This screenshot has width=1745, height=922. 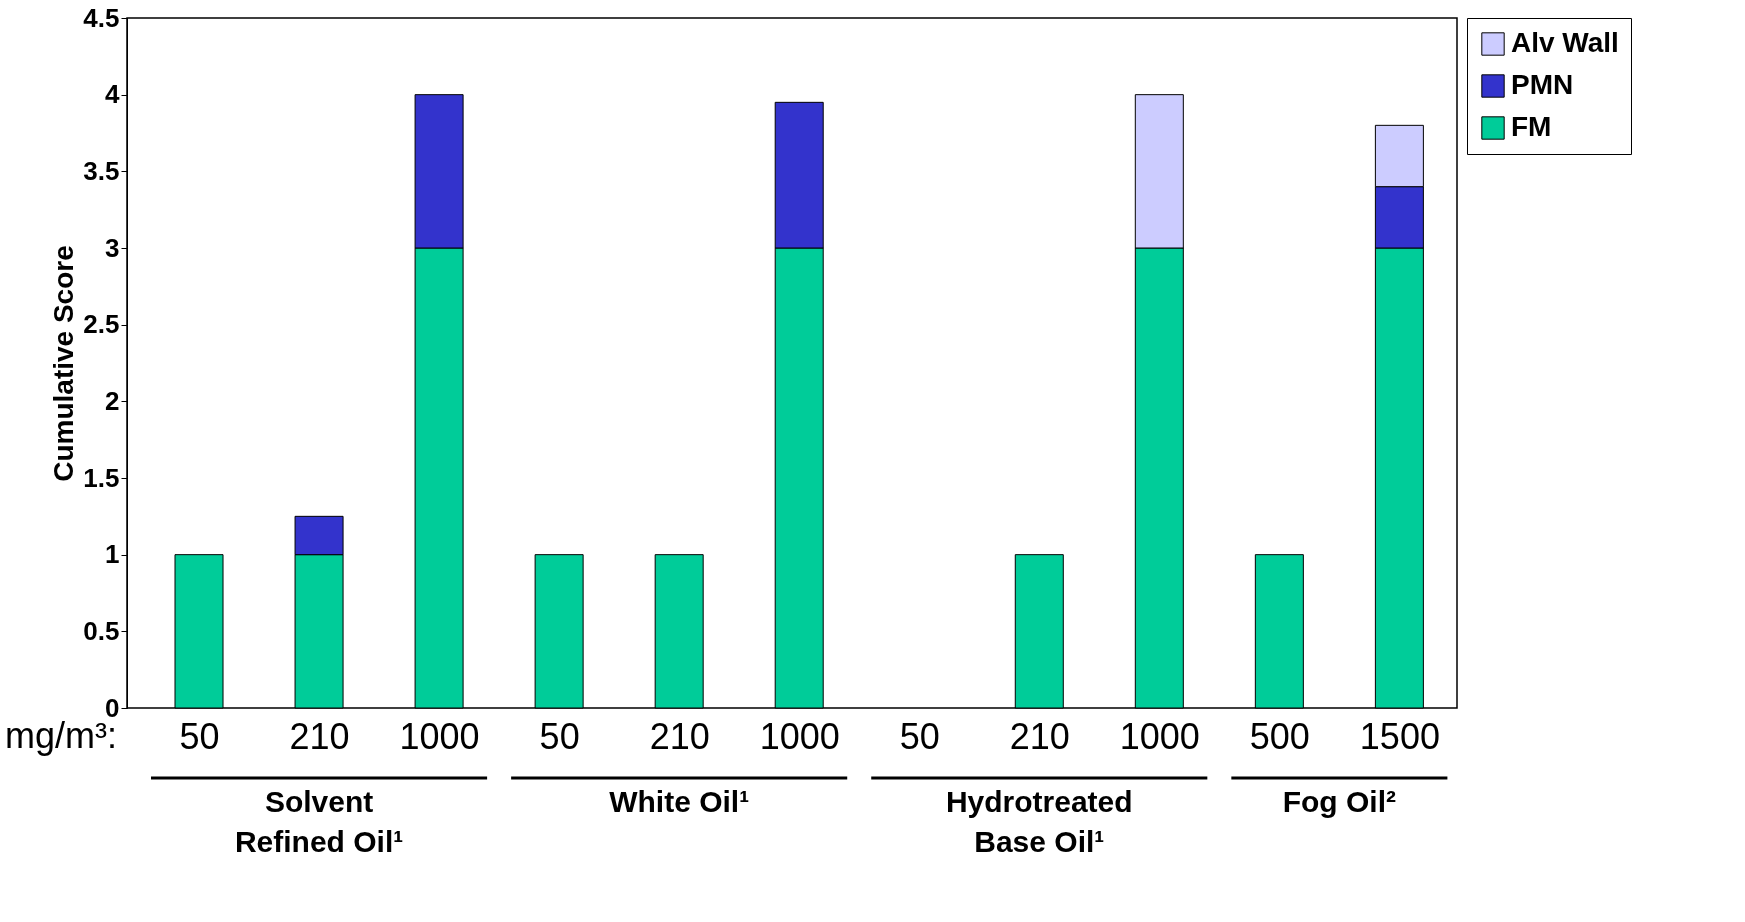 What do you see at coordinates (101, 477) in the screenshot?
I see `y-tick-label: 1.5` at bounding box center [101, 477].